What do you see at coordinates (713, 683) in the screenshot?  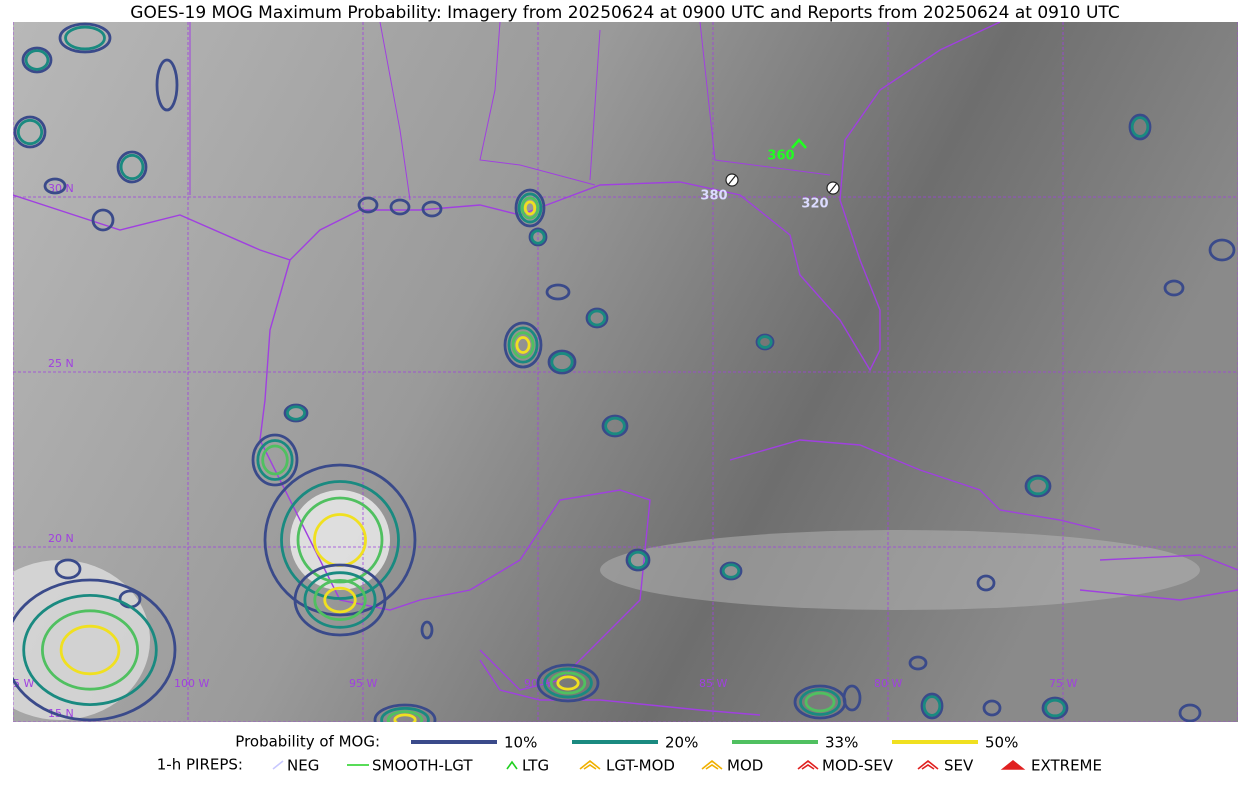 I see `lon-label: 85 W` at bounding box center [713, 683].